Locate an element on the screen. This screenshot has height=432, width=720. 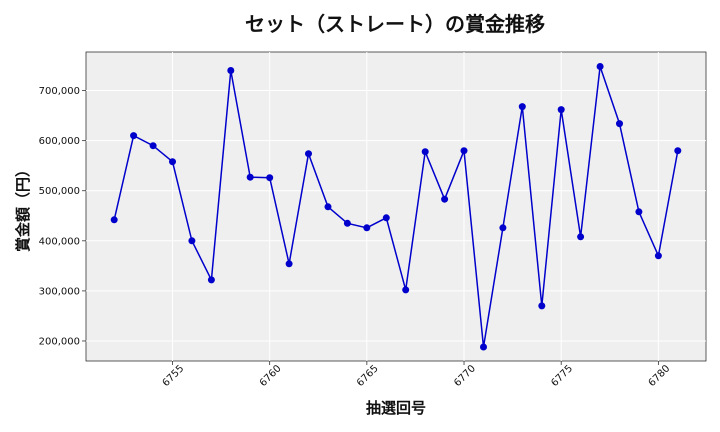
y-tick-label: 400,000 is located at coordinates (59, 241).